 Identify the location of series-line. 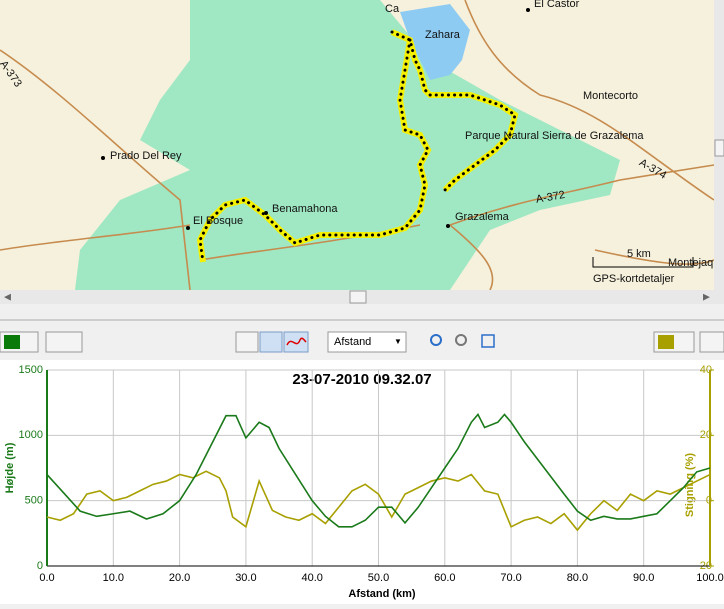
(378, 501).